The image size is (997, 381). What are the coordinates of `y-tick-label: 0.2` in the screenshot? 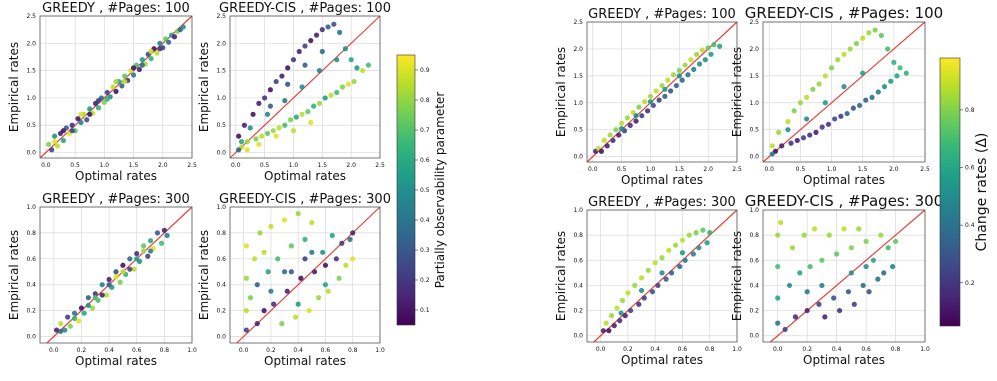 It's located at (754, 311).